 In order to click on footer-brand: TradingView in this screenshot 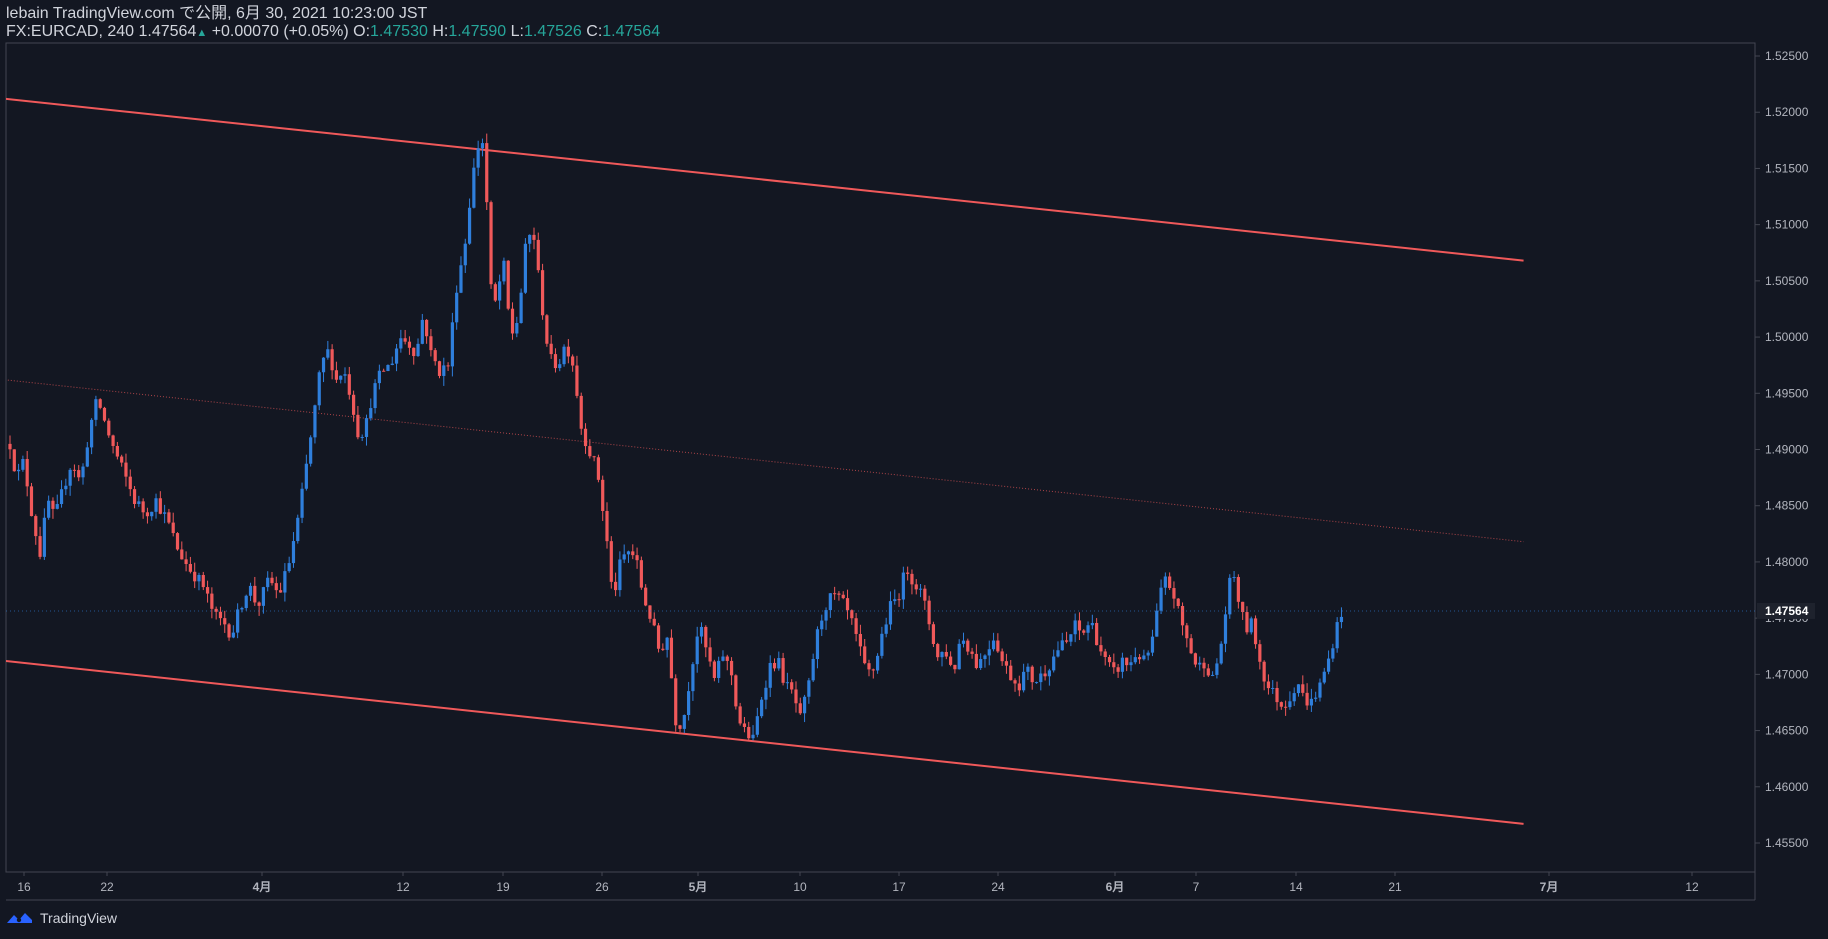, I will do `click(79, 918)`.